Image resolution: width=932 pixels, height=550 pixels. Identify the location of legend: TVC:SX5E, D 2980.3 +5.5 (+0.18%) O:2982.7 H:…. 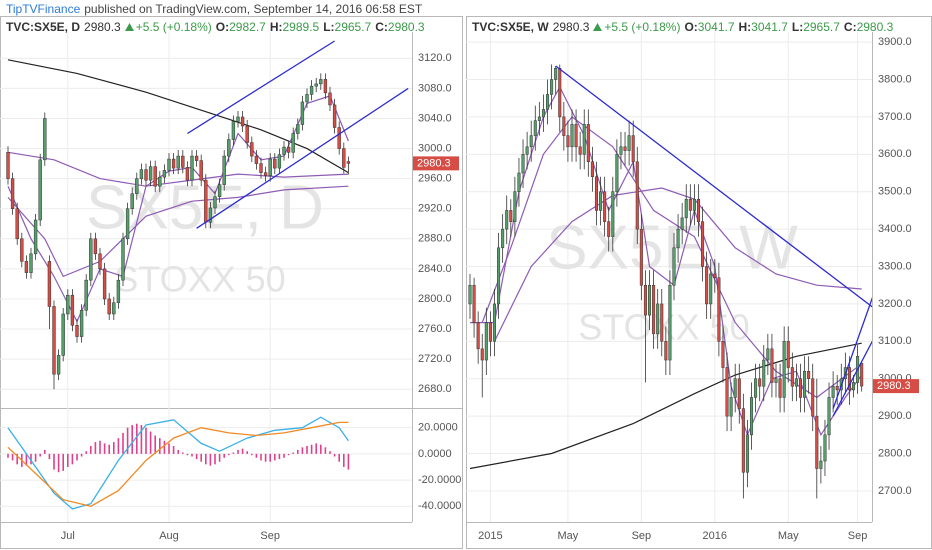
(217, 27).